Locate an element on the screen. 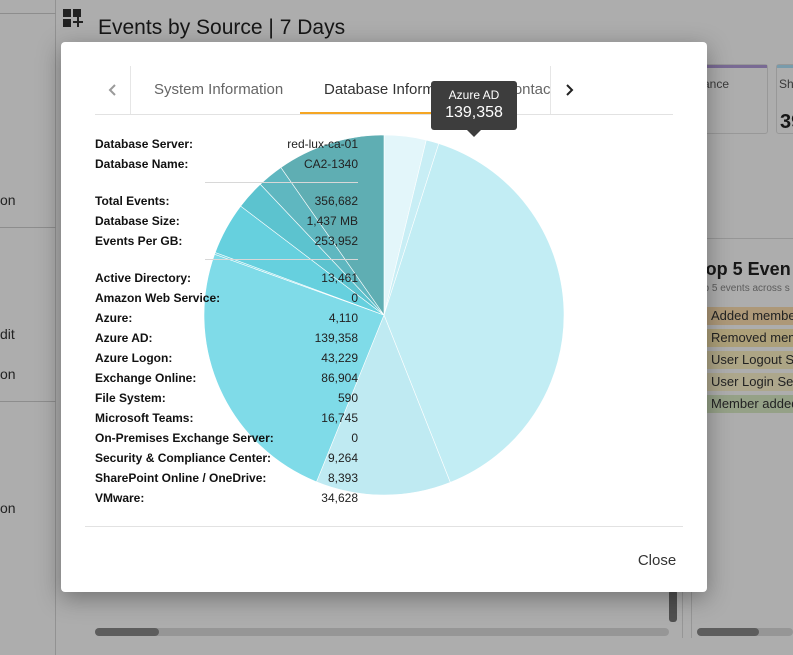 Image resolution: width=793 pixels, height=655 pixels. info-value: 356,682 is located at coordinates (336, 201).